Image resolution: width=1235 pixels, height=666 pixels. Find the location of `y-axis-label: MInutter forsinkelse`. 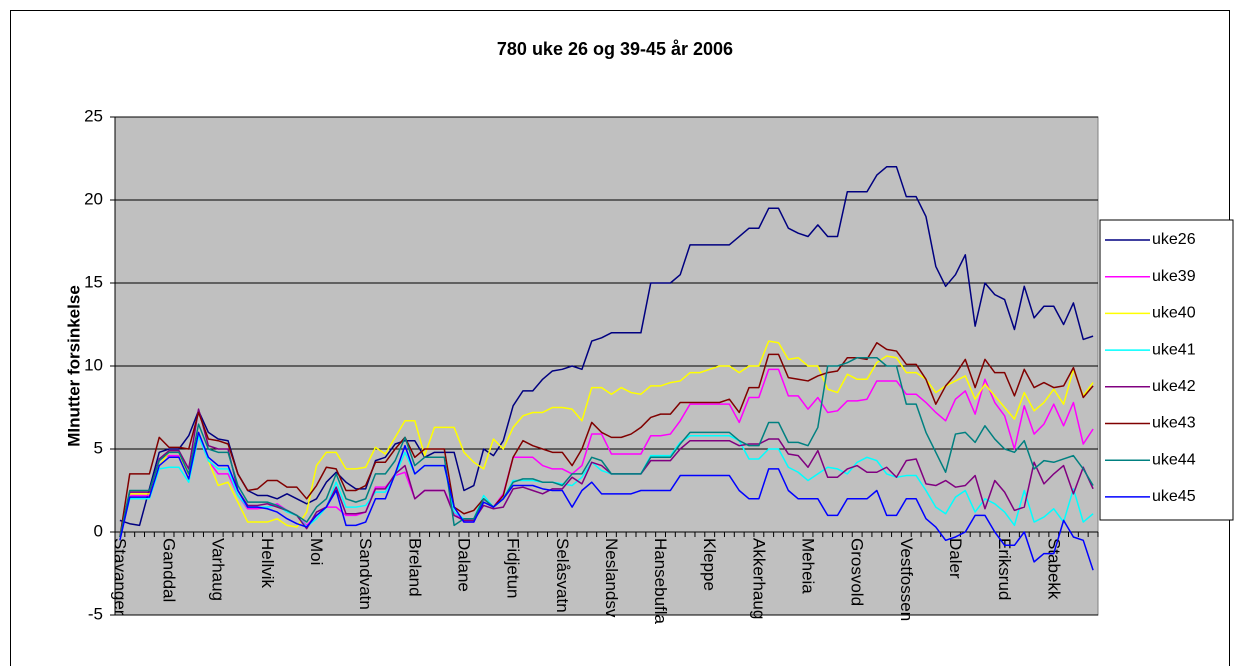

y-axis-label: MInutter forsinkelse is located at coordinates (73, 366).